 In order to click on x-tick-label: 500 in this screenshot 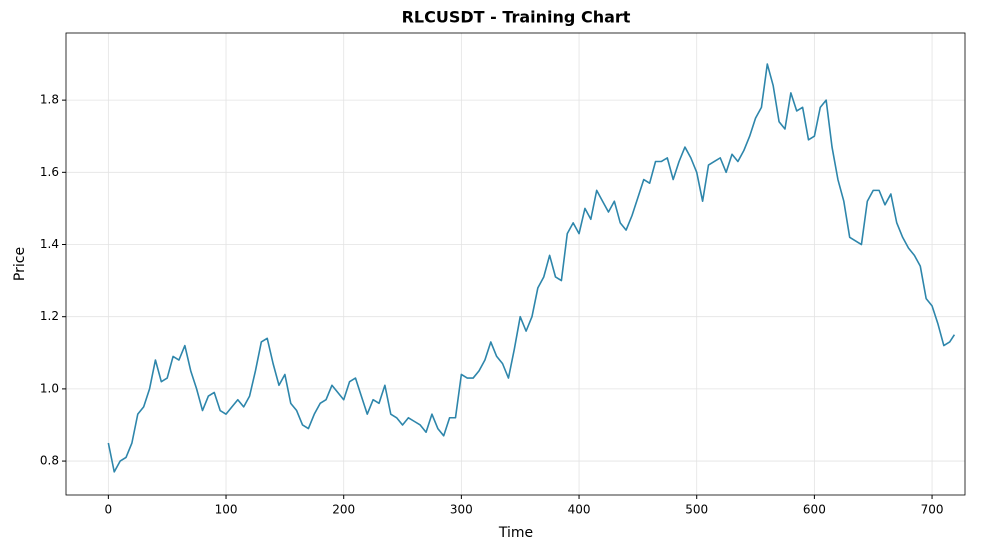, I will do `click(696, 510)`.